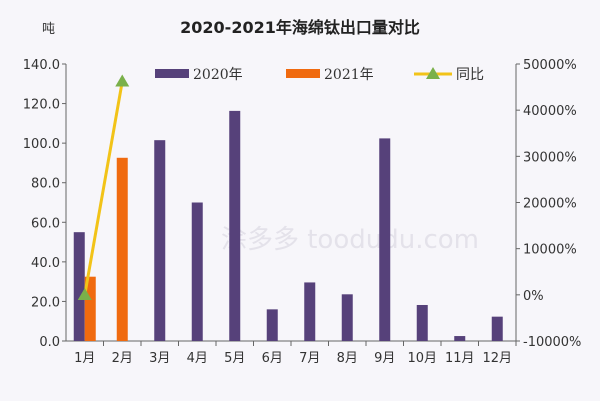 The image size is (600, 401). I want to click on x-tick-label: 11月, so click(460, 358).